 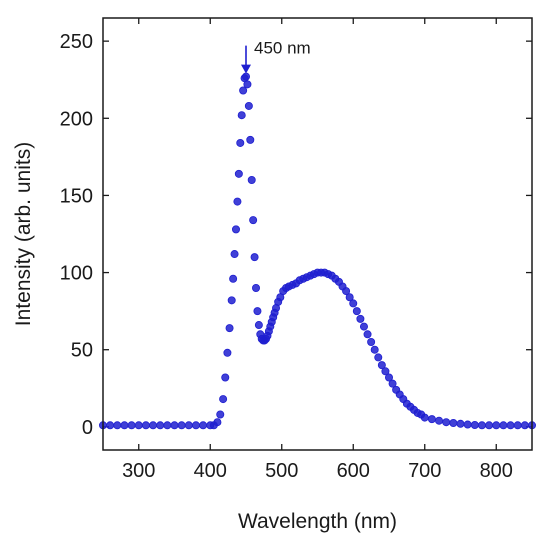 I want to click on x-tick-label: 600, so click(x=353, y=471).